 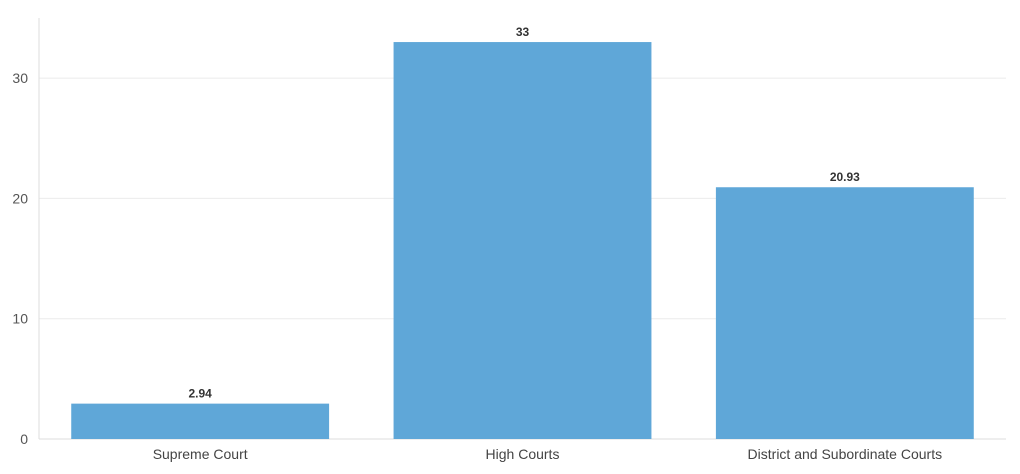 I want to click on bar-value-label: 20.93, so click(x=845, y=177).